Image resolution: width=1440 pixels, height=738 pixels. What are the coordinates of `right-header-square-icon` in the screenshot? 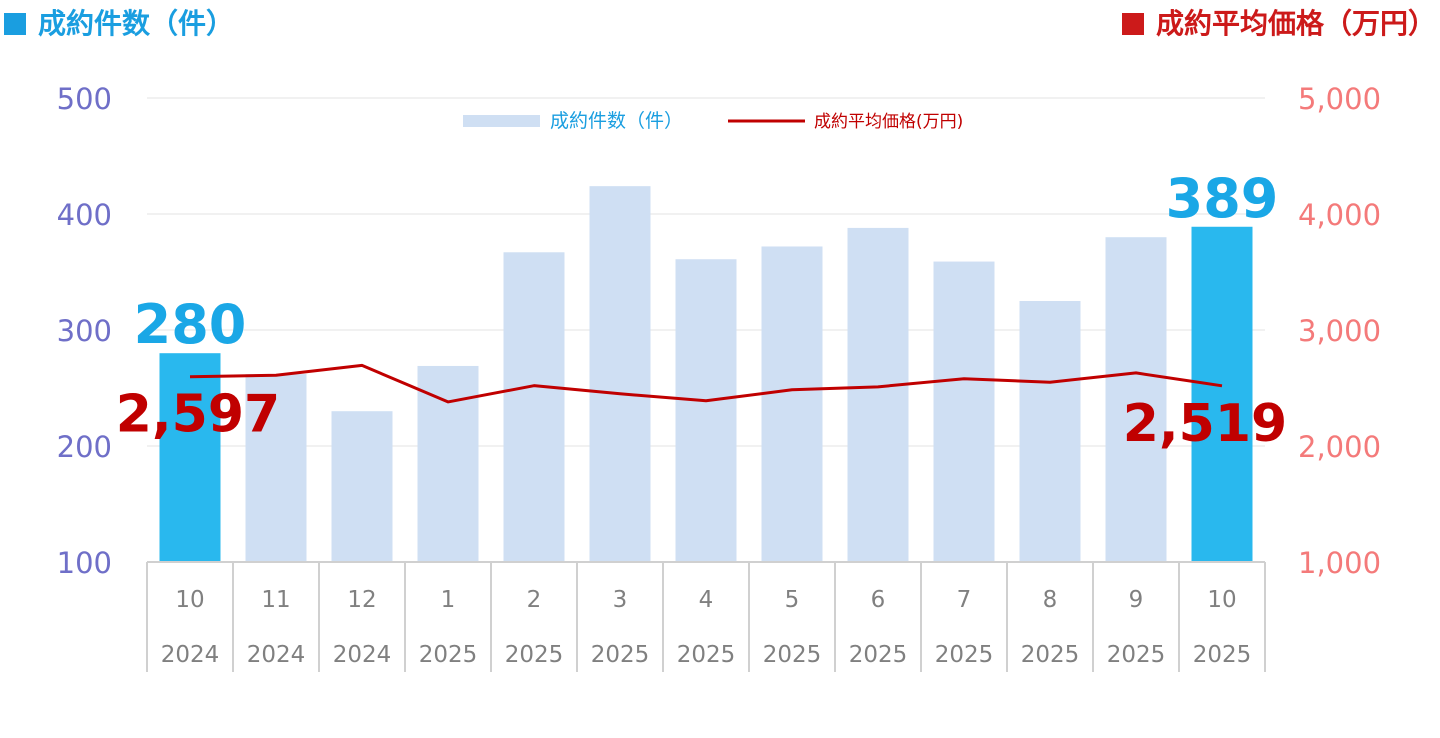 It's located at (1132, 24).